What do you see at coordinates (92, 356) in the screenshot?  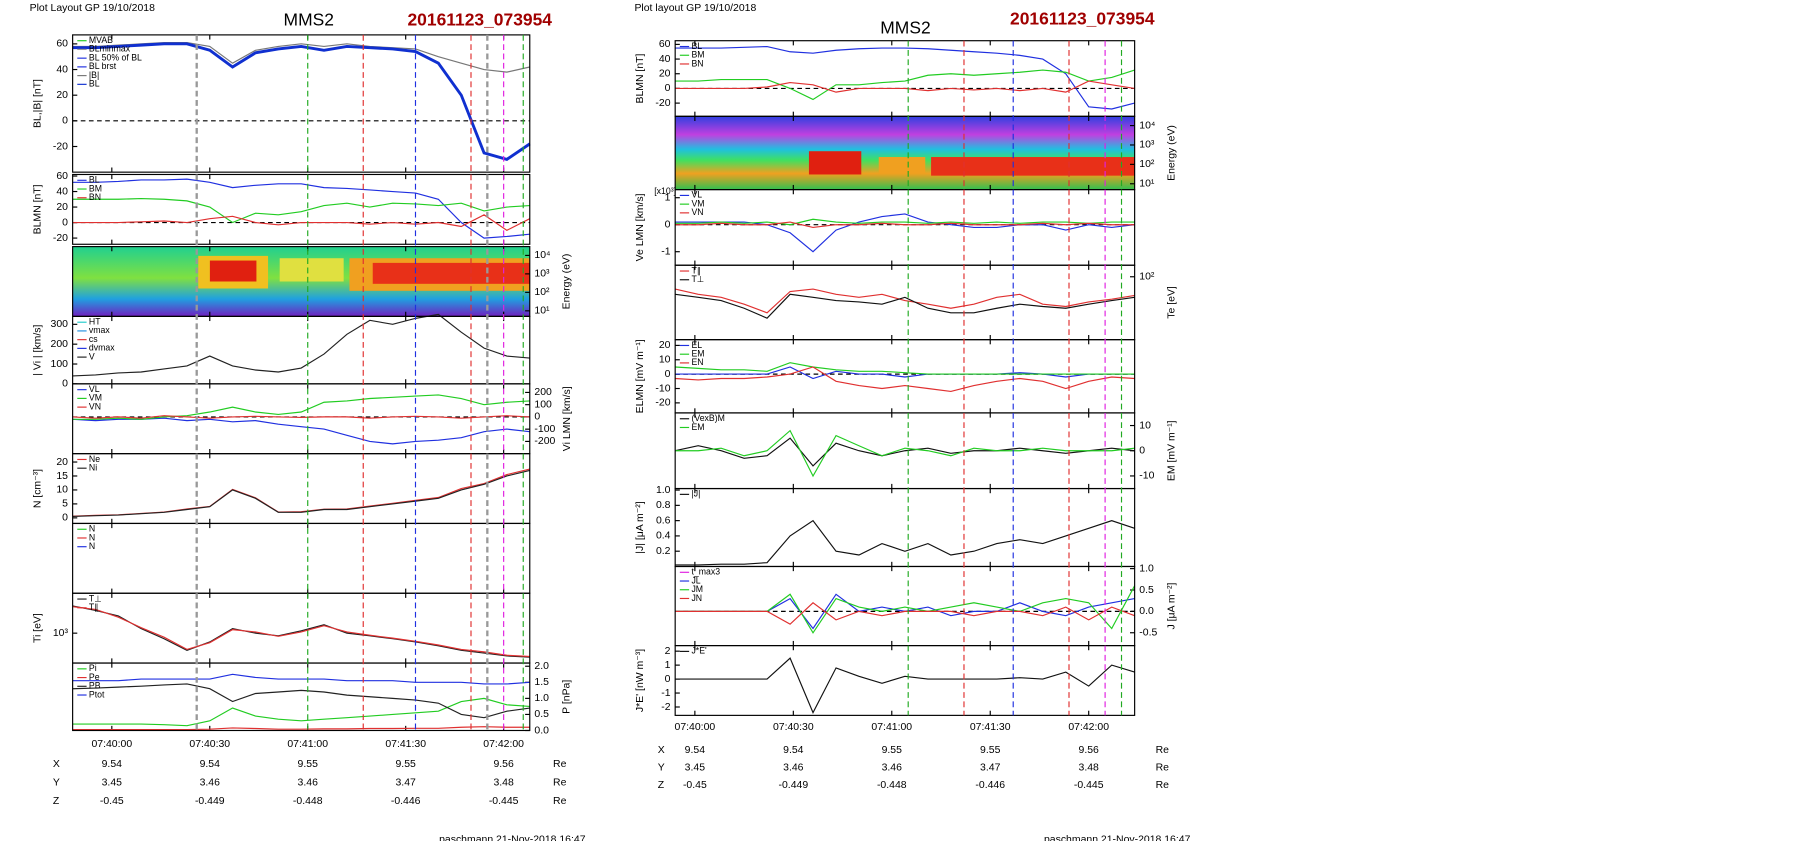 I see `legend-label: V` at bounding box center [92, 356].